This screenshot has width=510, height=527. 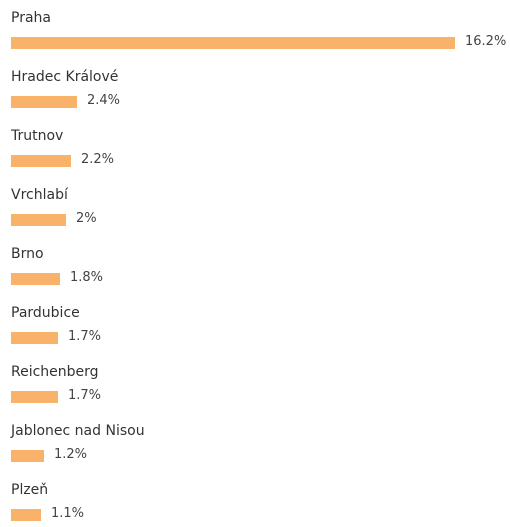 I want to click on category-label: Brno, so click(x=27, y=254).